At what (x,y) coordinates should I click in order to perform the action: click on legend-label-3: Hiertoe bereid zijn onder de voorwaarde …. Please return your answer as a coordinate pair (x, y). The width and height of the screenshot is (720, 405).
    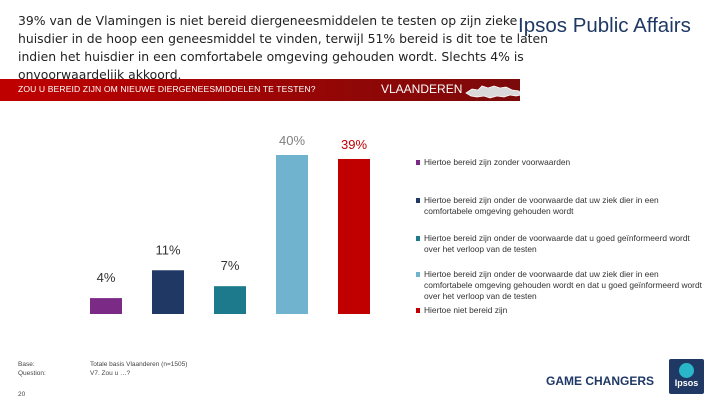
    Looking at the image, I should click on (557, 243).